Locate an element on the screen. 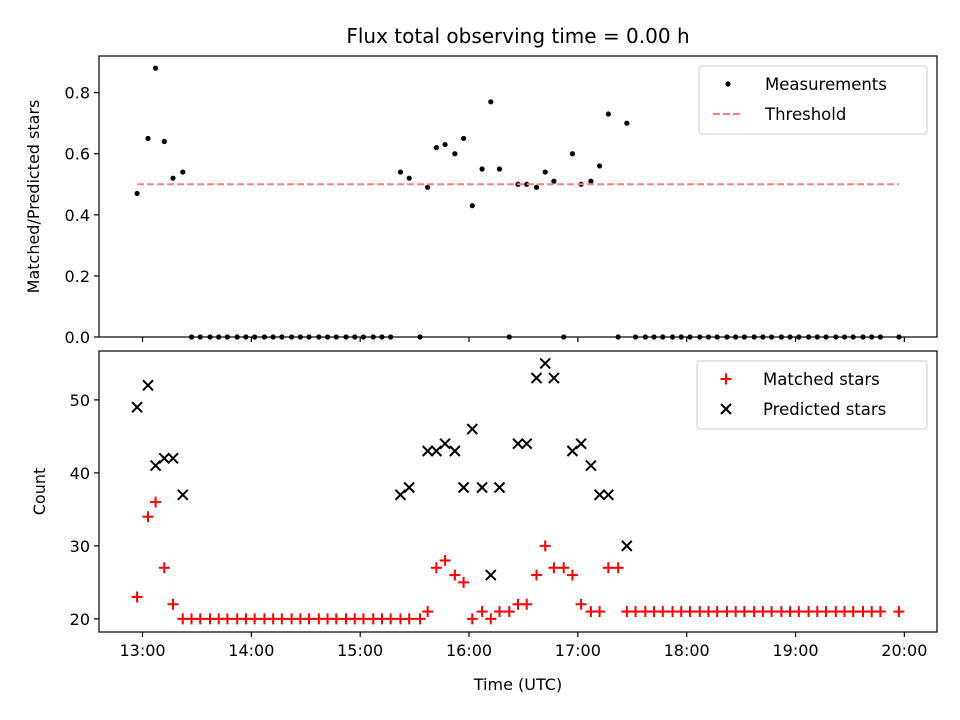 The height and width of the screenshot is (720, 960). legend-label: Threshold is located at coordinates (805, 114).